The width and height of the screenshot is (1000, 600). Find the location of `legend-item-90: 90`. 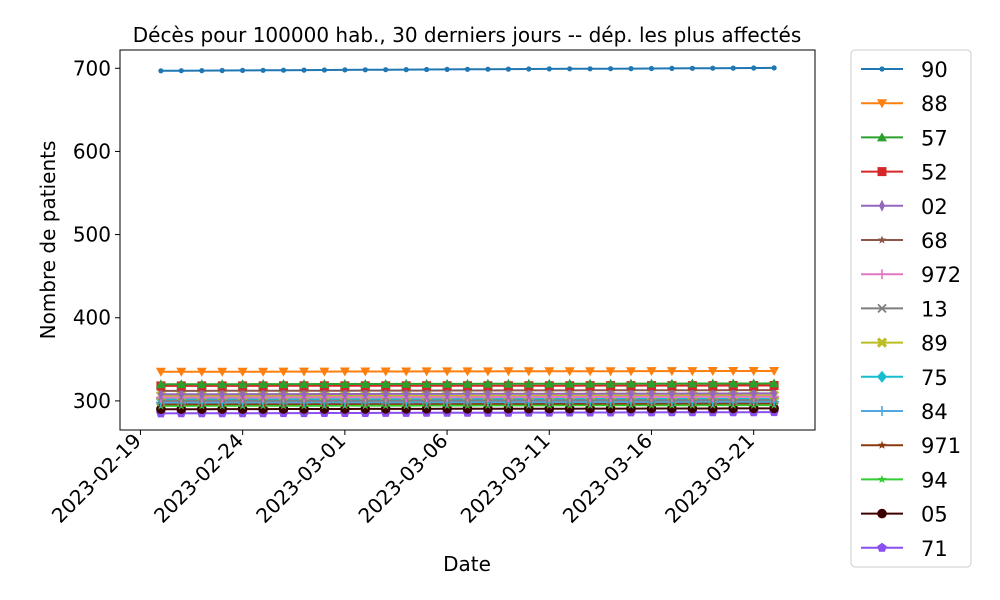

legend-item-90: 90 is located at coordinates (904, 70).